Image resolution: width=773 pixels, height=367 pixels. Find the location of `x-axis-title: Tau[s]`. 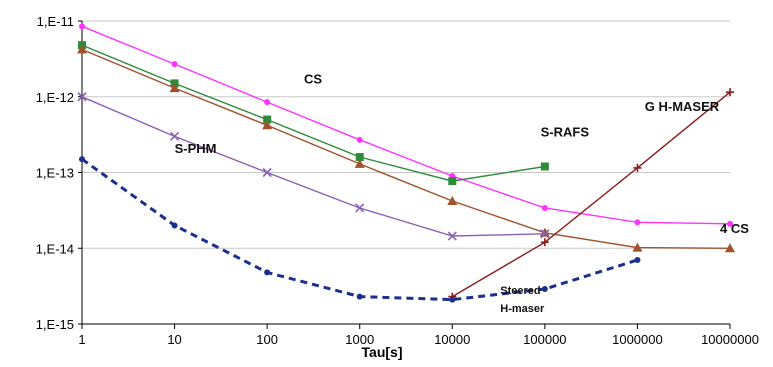

x-axis-title: Tau[s] is located at coordinates (382, 352).